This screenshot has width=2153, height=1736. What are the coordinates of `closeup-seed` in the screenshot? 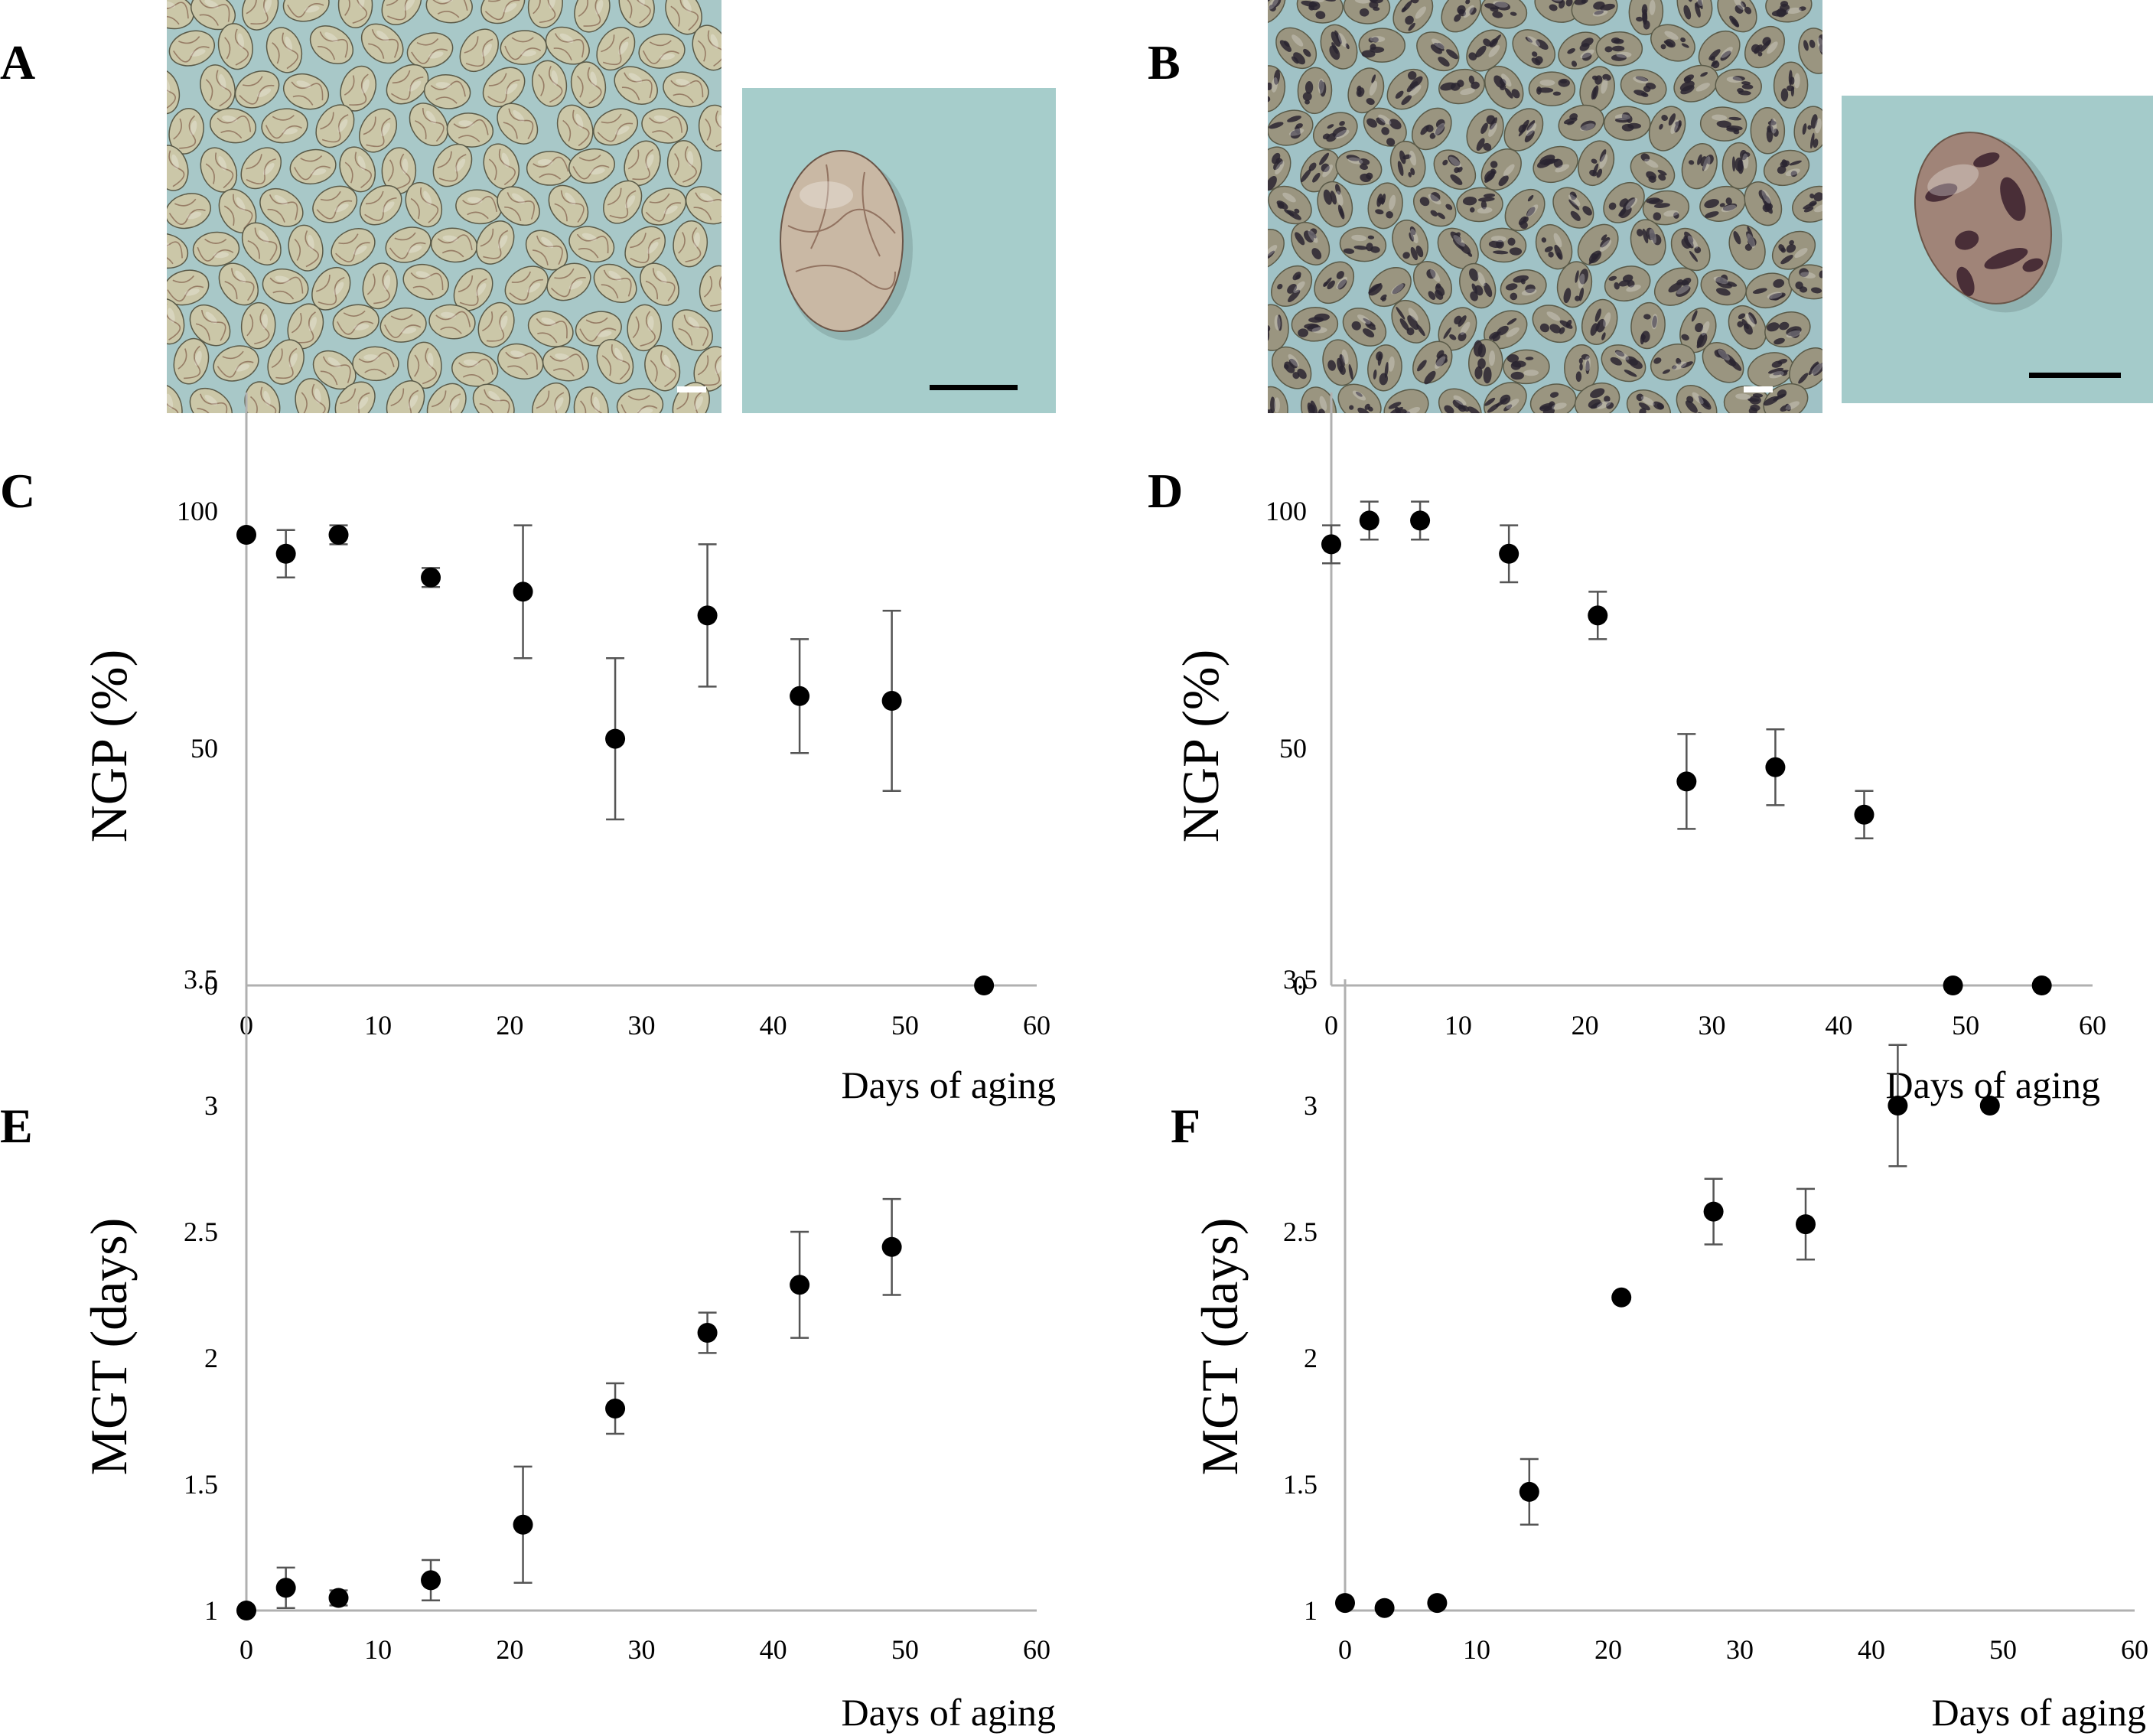 It's located at (846, 245).